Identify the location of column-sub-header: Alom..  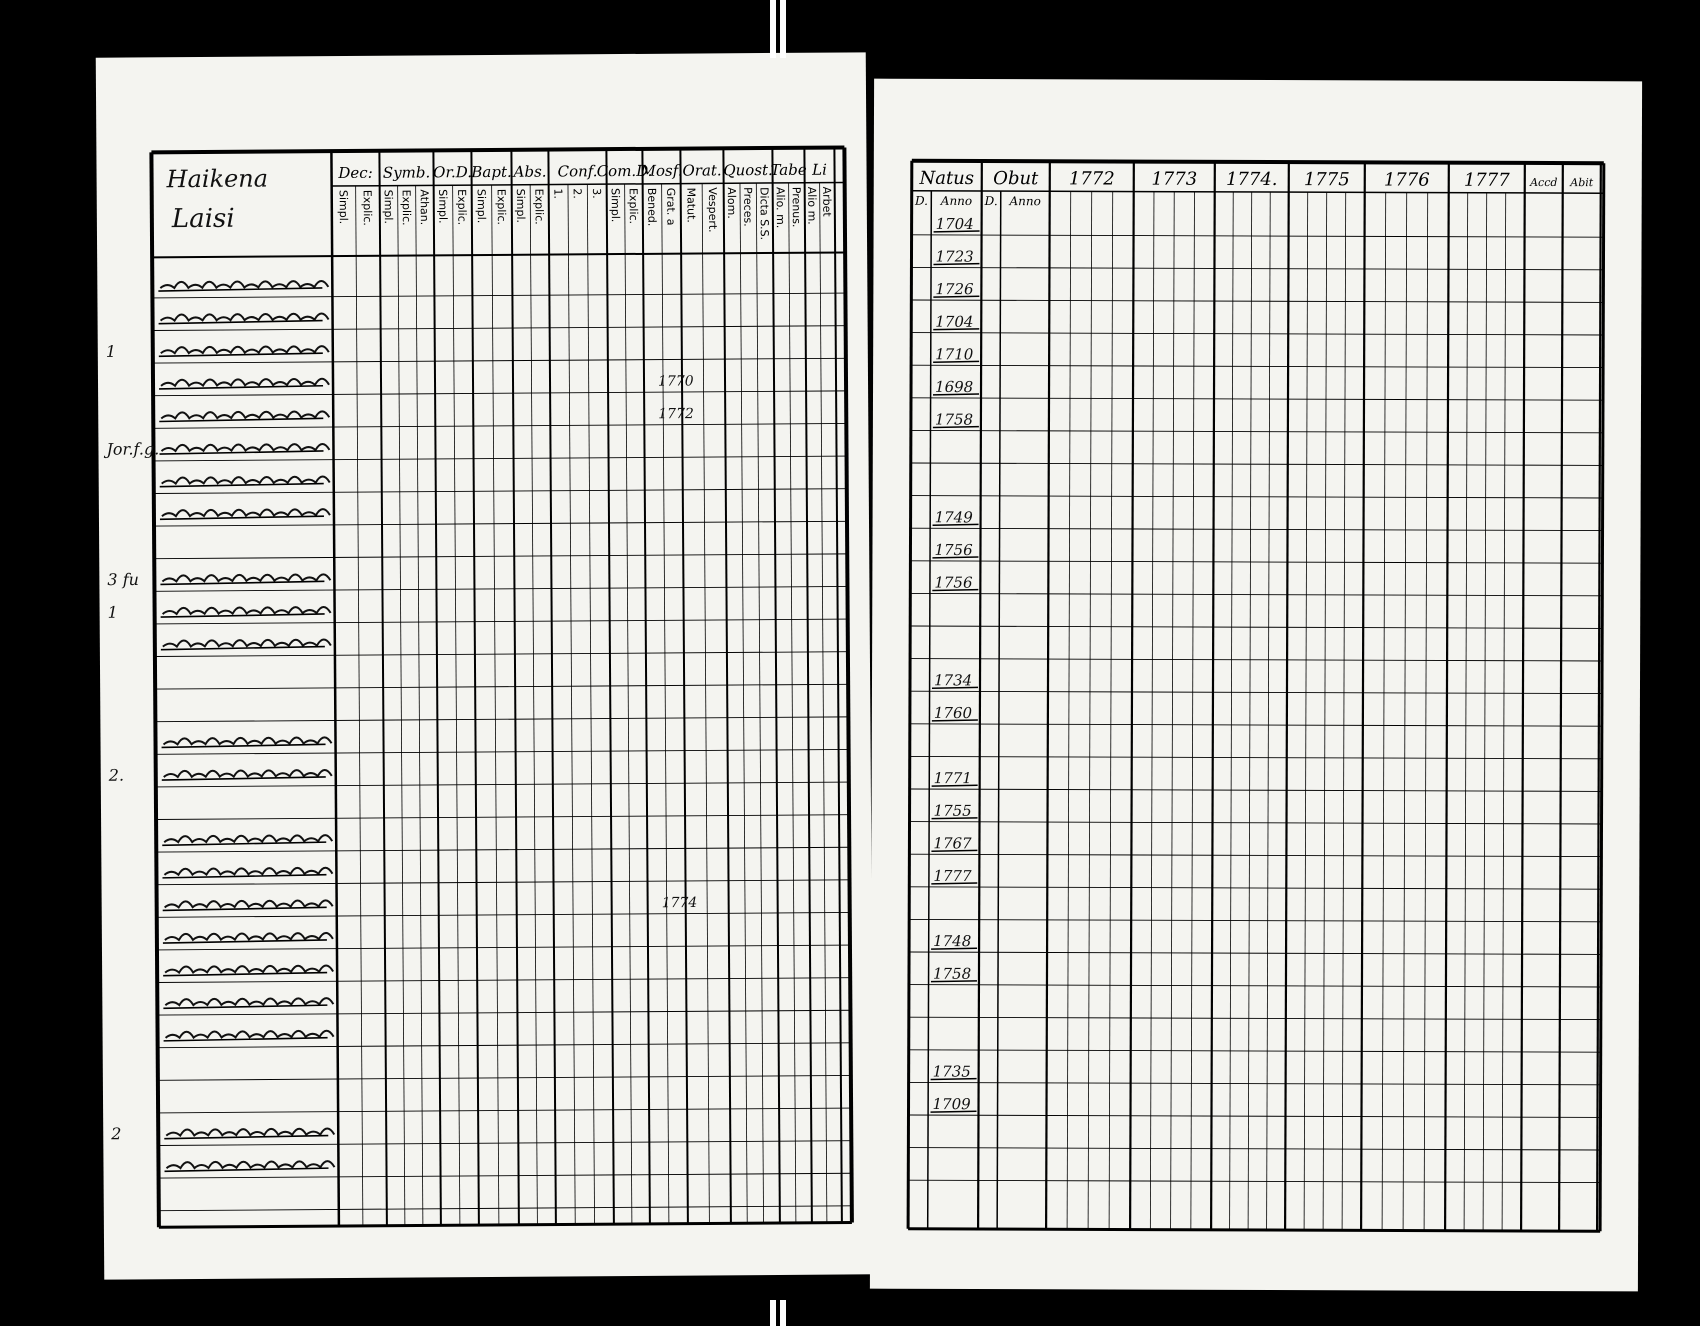
(731, 203).